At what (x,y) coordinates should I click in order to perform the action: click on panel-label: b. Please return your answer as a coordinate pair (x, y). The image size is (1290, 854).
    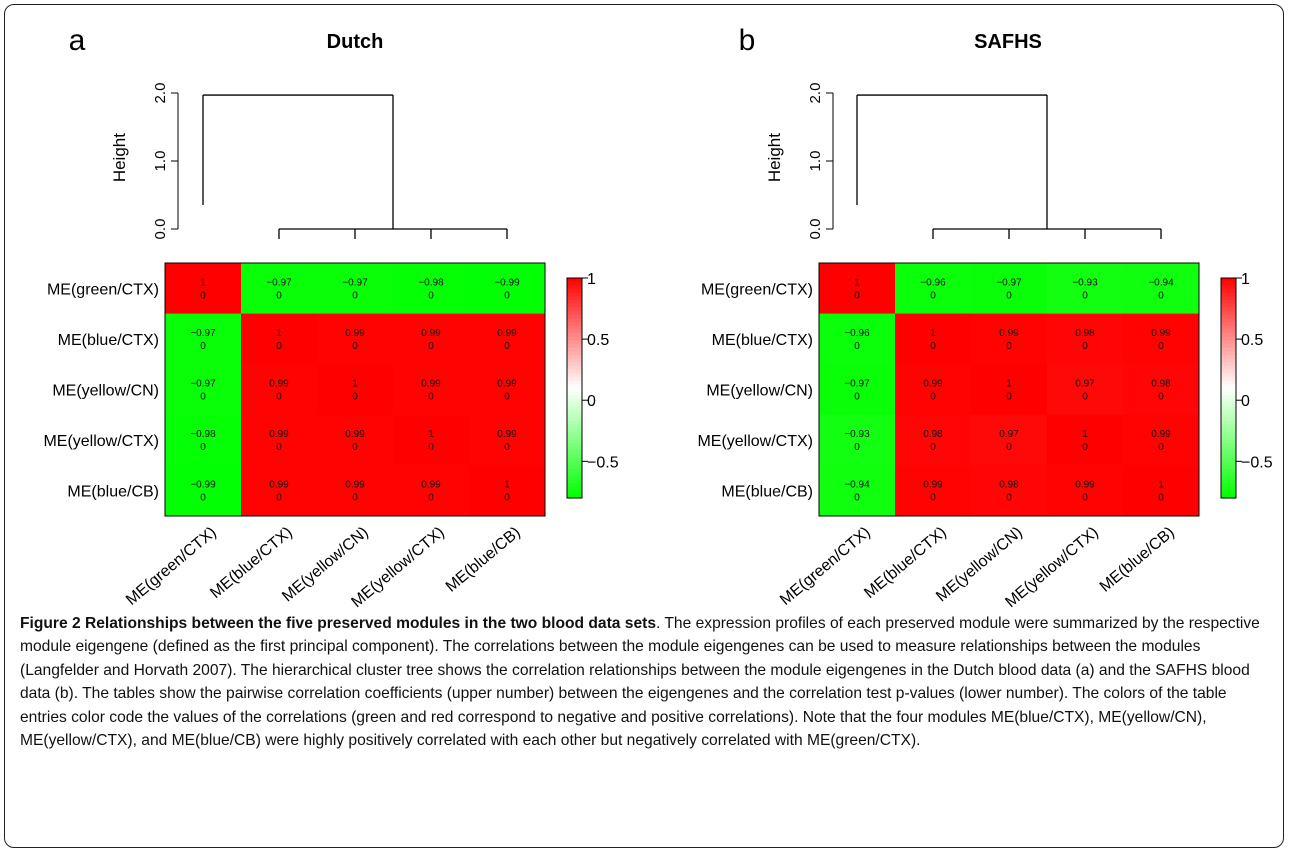
    Looking at the image, I should click on (747, 40).